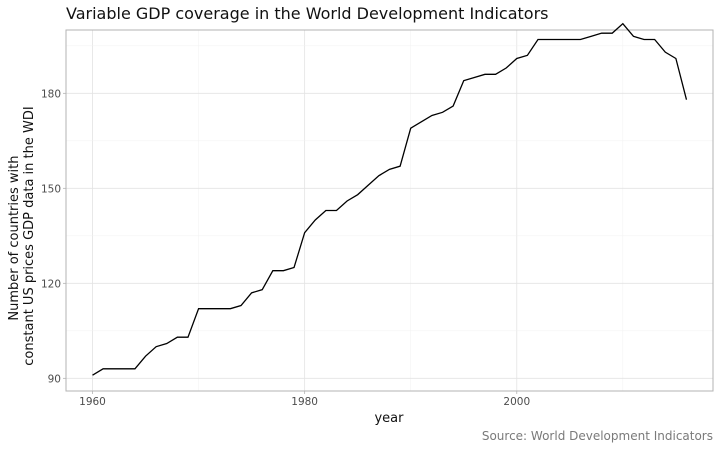 Image resolution: width=720 pixels, height=450 pixels. What do you see at coordinates (51, 189) in the screenshot?
I see `y-tick-label: 150` at bounding box center [51, 189].